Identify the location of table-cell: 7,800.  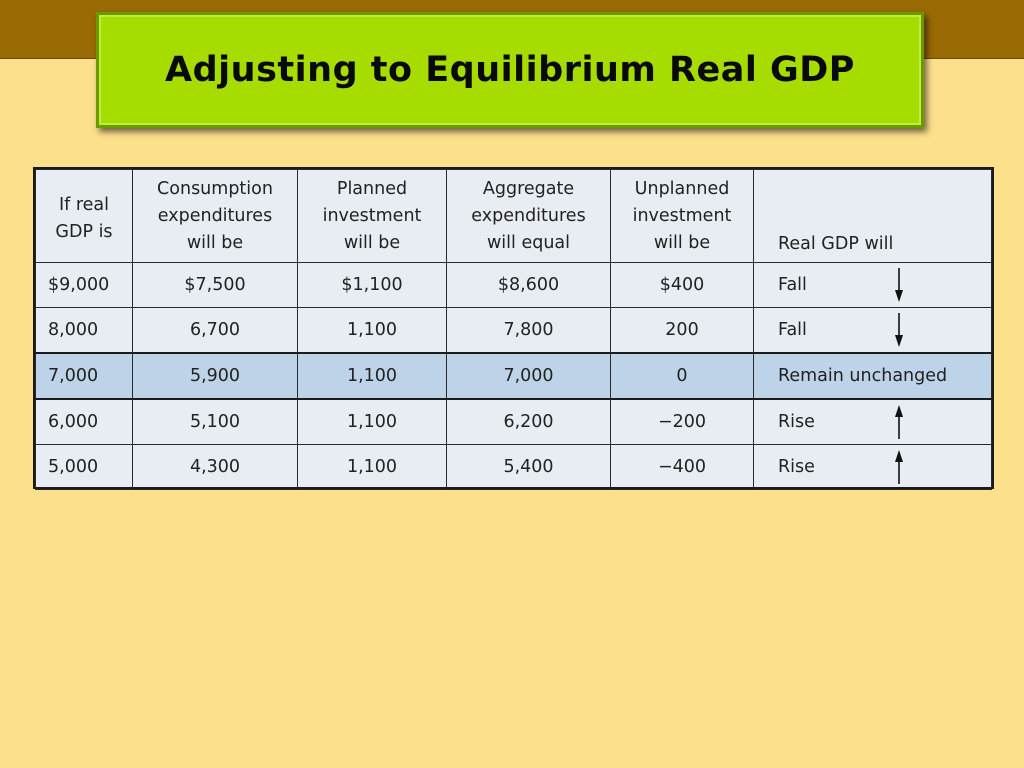
(528, 330).